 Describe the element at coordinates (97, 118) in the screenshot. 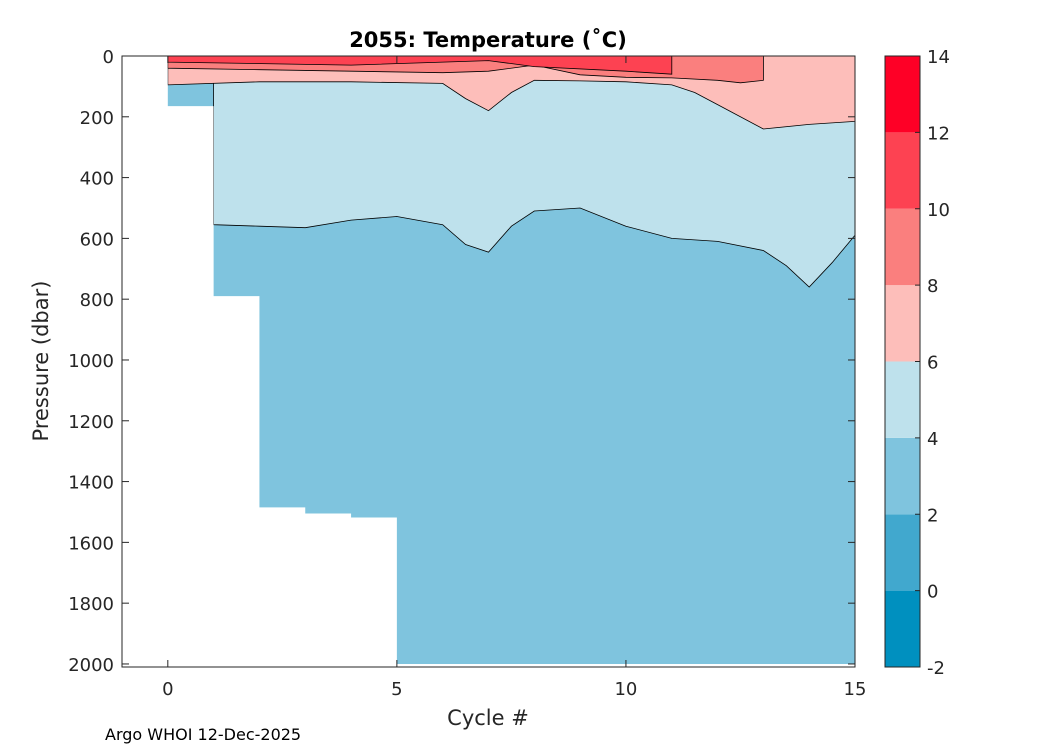

I see `y-tick-label: 200` at that location.